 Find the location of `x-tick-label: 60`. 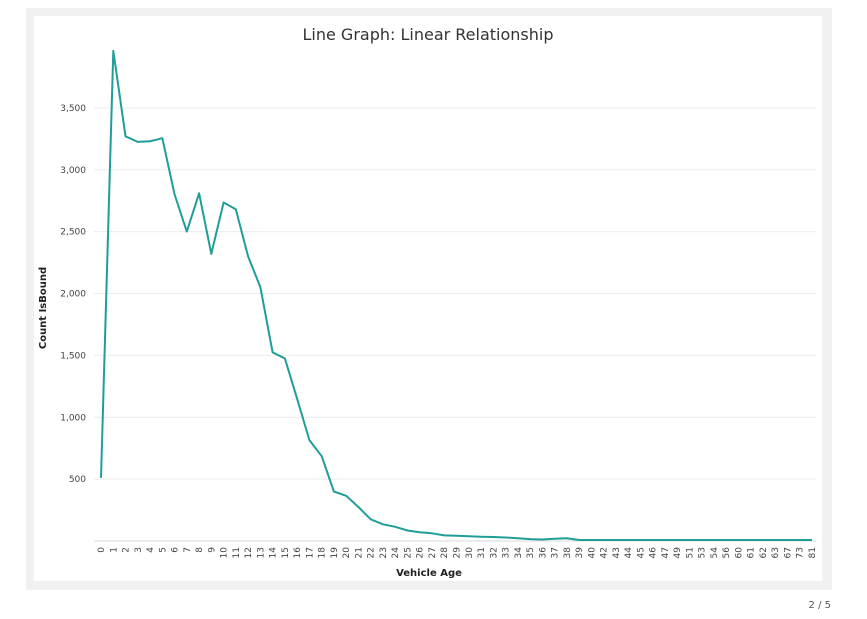

x-tick-label: 60 is located at coordinates (739, 553).